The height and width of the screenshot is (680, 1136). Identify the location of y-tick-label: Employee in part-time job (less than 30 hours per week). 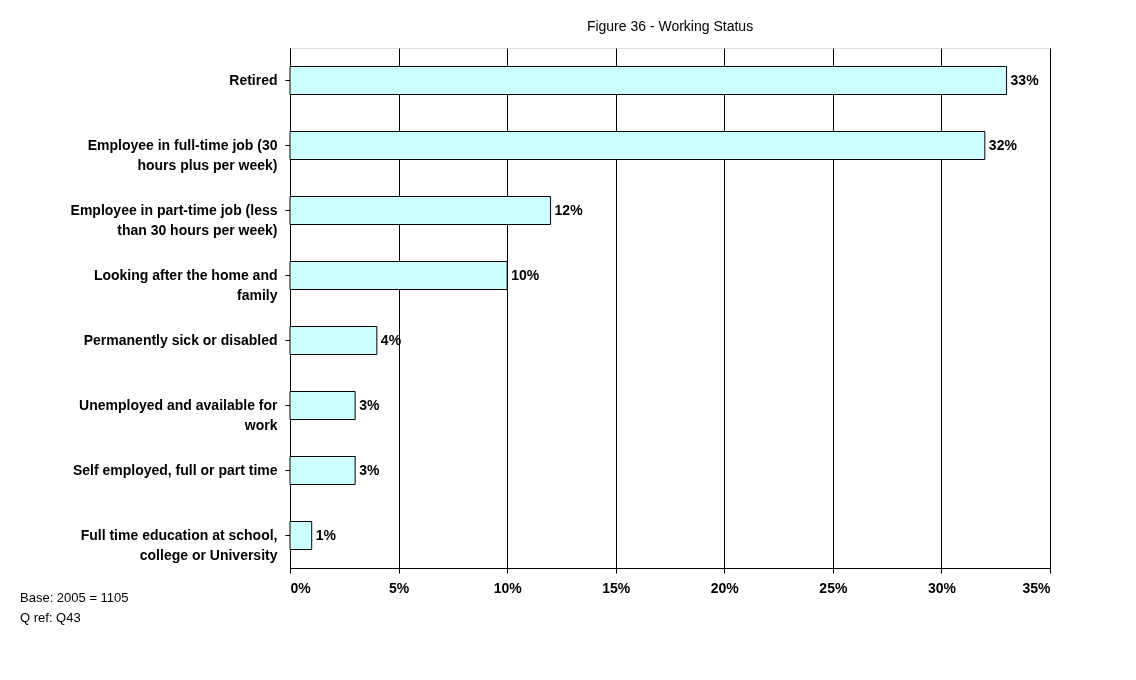
(174, 219).